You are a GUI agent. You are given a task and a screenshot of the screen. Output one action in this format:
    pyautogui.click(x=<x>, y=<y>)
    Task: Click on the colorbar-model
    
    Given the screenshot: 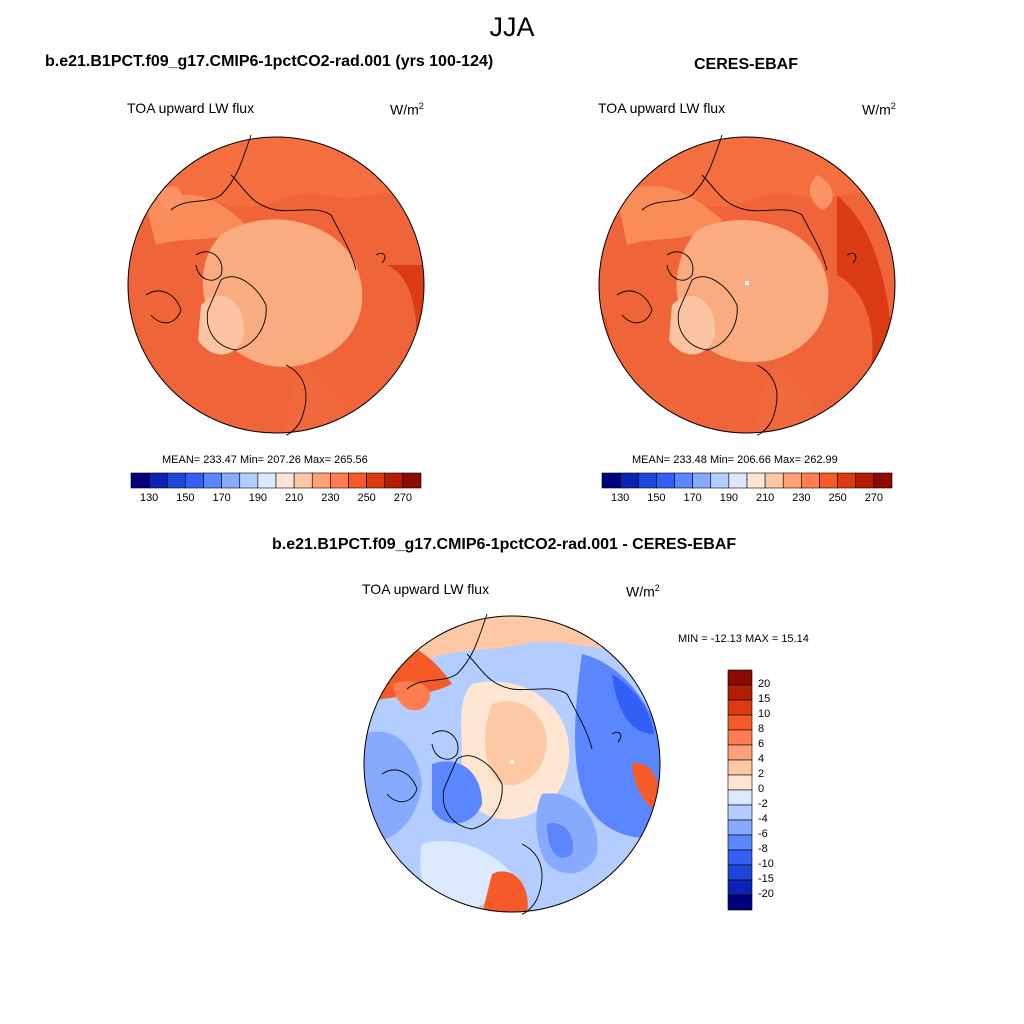 What is the action you would take?
    pyautogui.click(x=276, y=480)
    